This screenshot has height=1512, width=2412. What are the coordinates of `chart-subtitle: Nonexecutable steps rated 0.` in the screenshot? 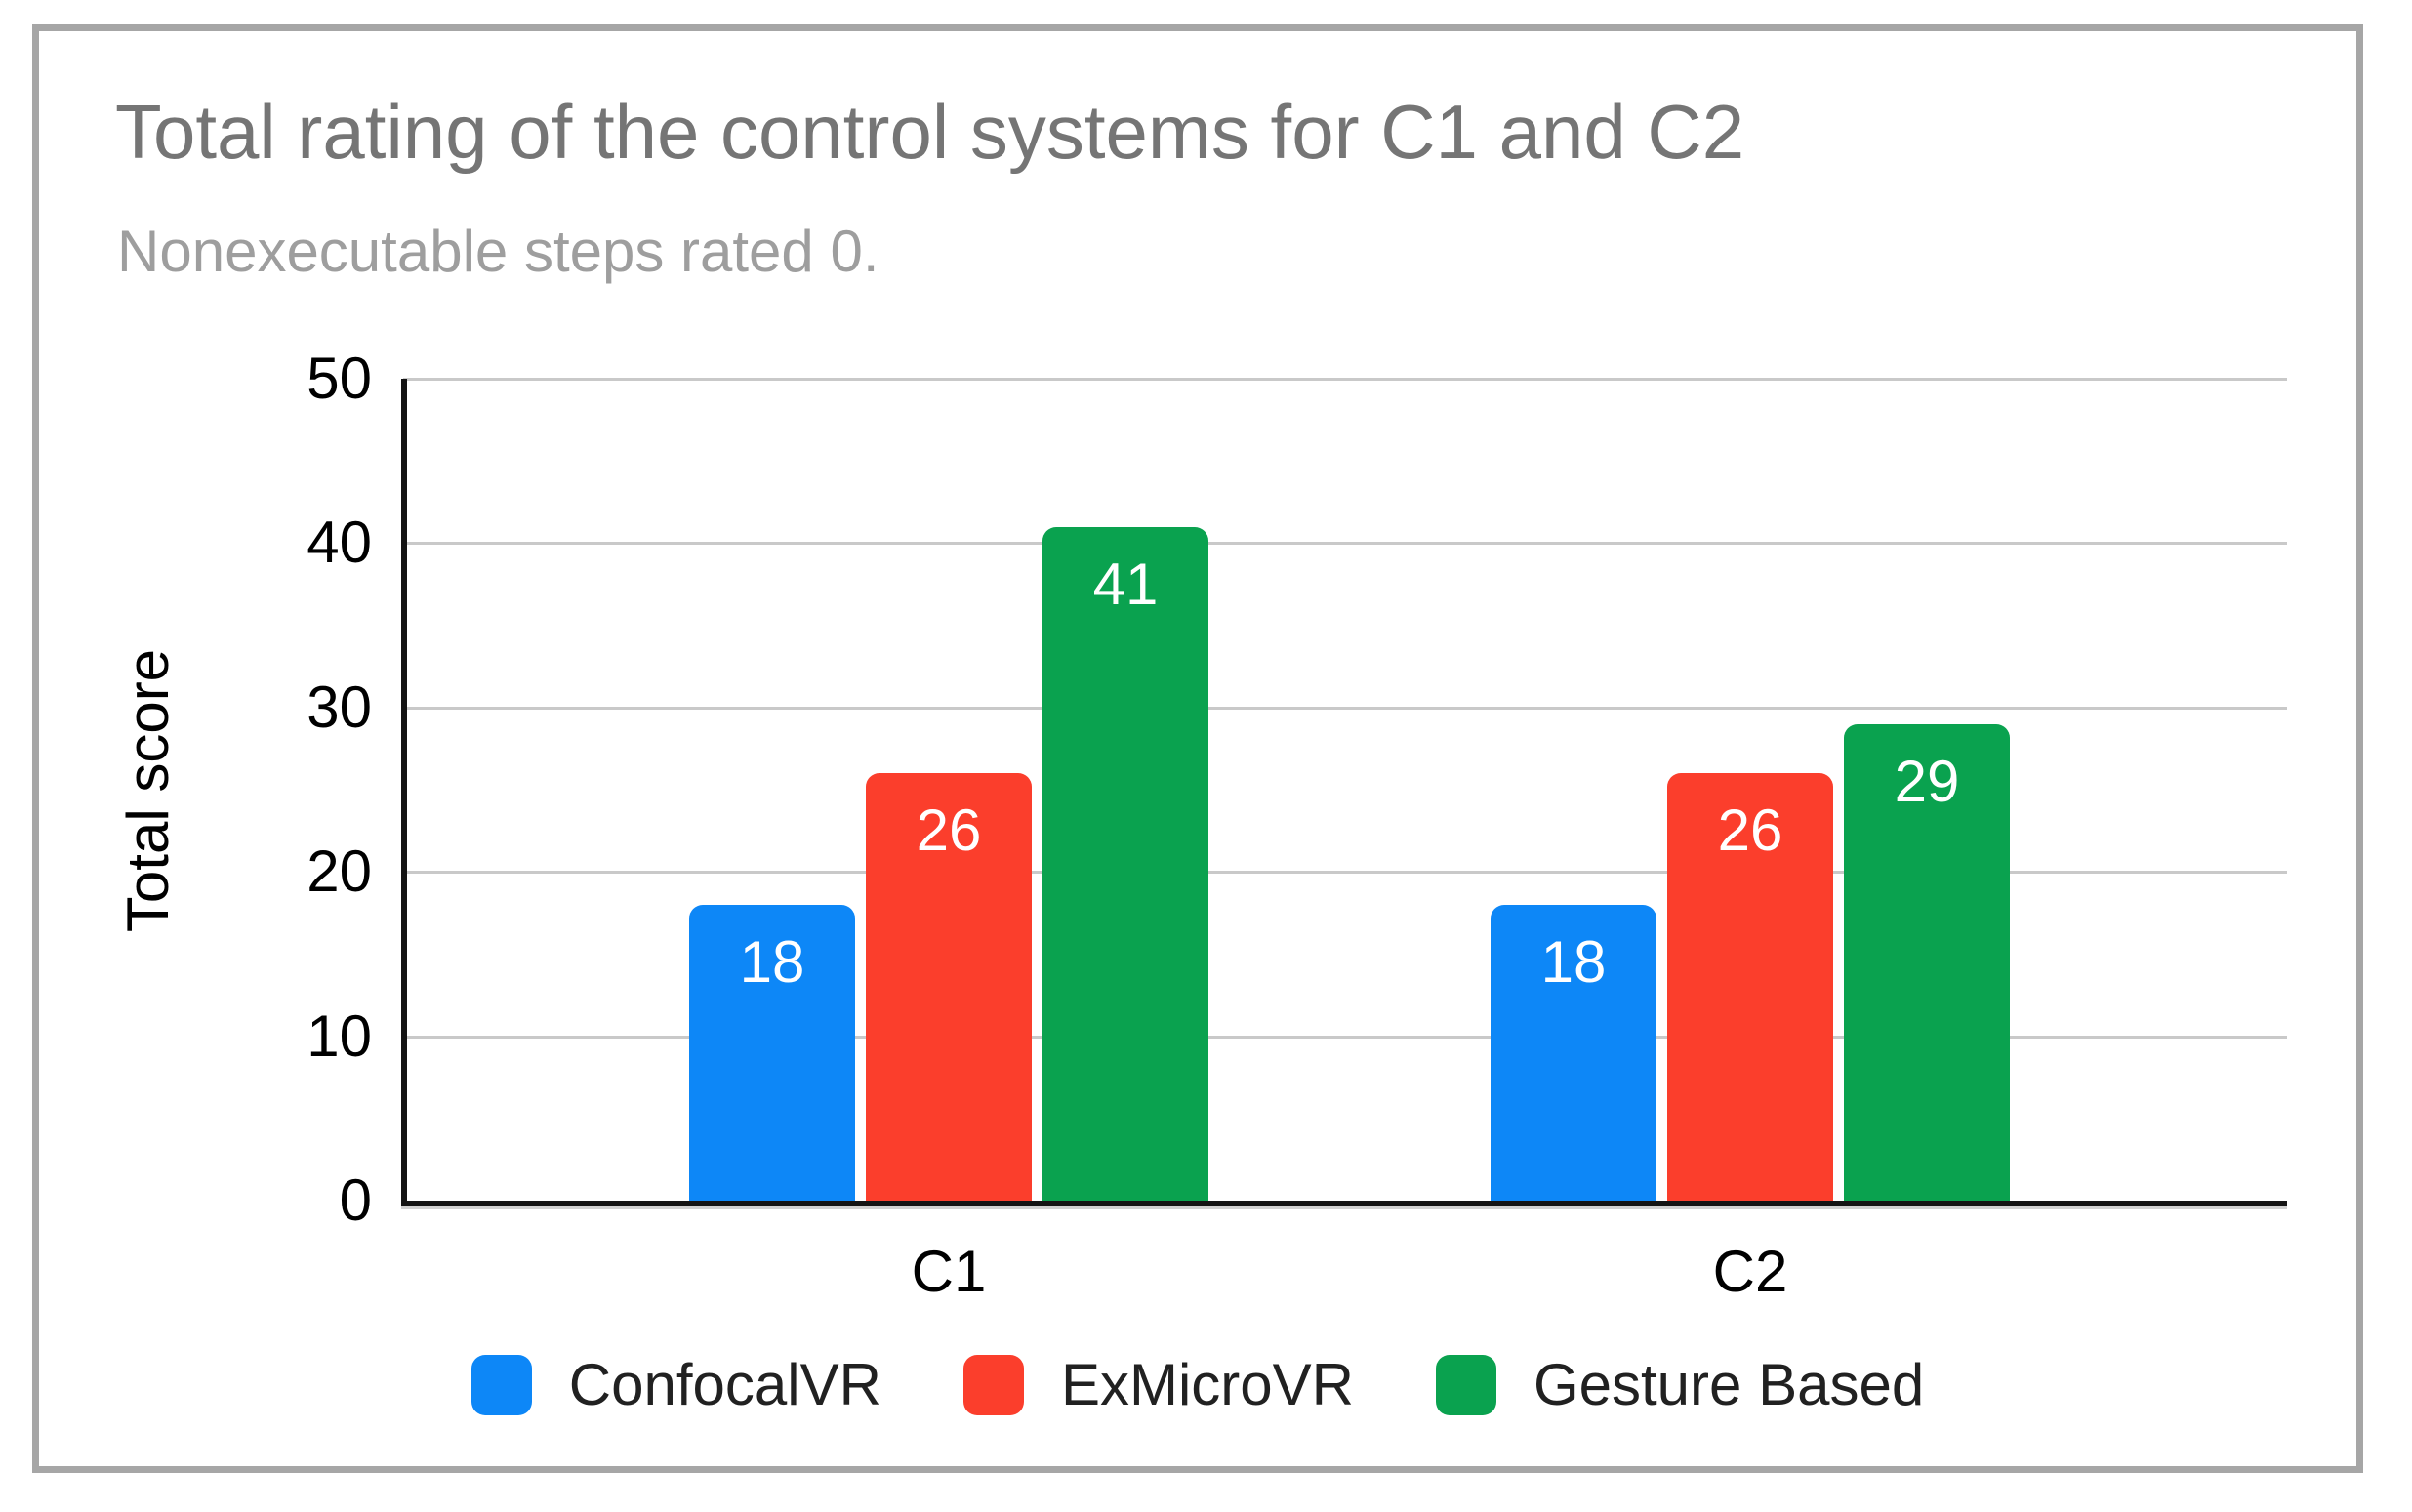 It's located at (498, 252).